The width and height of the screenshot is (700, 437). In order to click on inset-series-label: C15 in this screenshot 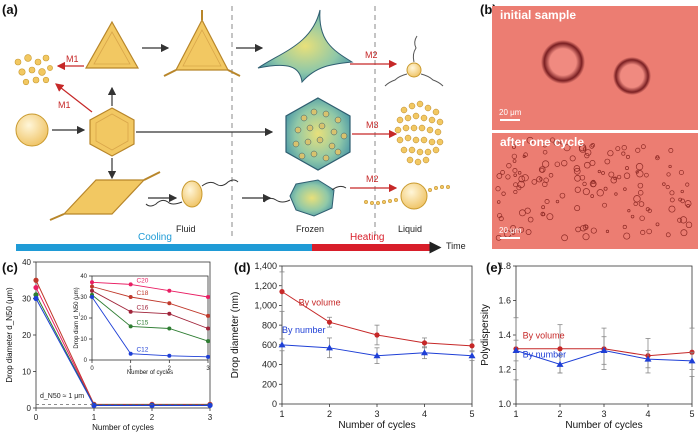, I will do `click(142, 322)`.